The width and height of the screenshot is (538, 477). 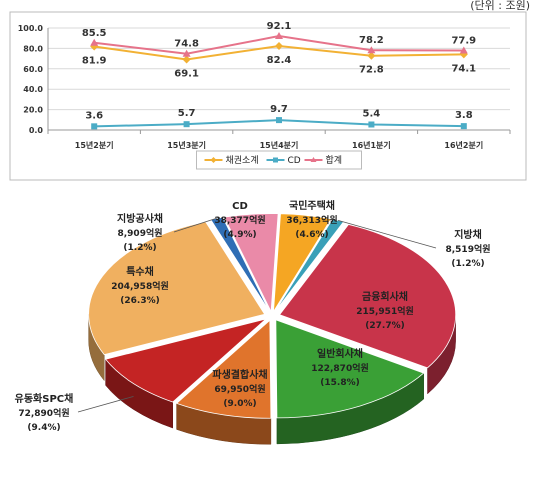 I want to click on data-label: 78.2, so click(x=371, y=40).